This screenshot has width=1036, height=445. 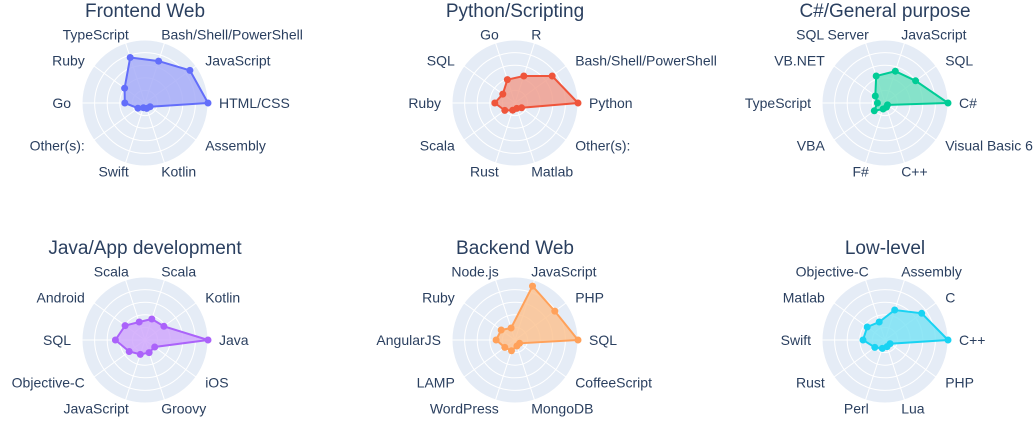 What do you see at coordinates (884, 11) in the screenshot?
I see `chart-title: C#/General purpose` at bounding box center [884, 11].